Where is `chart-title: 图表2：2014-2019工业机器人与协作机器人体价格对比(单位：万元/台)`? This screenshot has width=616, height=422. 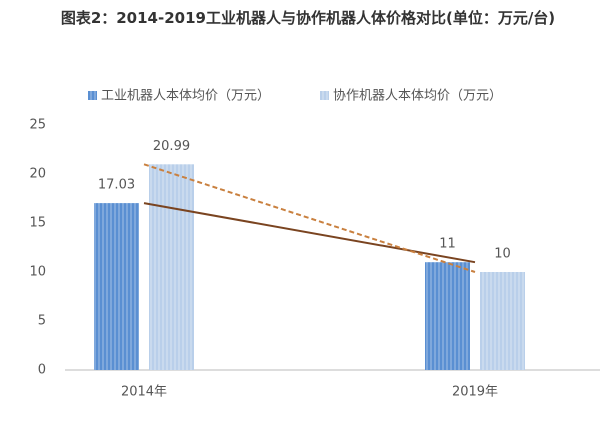
chart-title: 图表2：2014-2019工业机器人与协作机器人体价格对比(单位：万元/台) is located at coordinates (308, 18).